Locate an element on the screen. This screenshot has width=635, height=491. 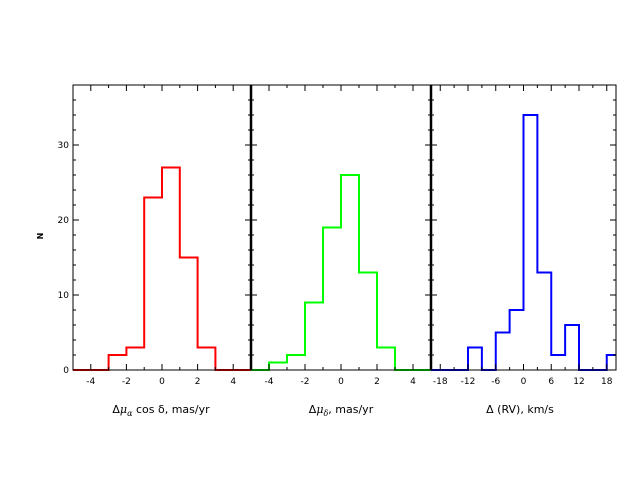
x-tick-label: 12 is located at coordinates (578, 382).